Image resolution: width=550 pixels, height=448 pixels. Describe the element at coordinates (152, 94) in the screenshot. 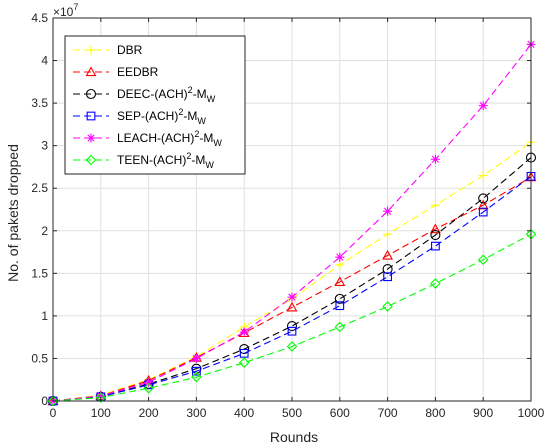

I see `legend-label-base: DEEC-(ACH)` at that location.